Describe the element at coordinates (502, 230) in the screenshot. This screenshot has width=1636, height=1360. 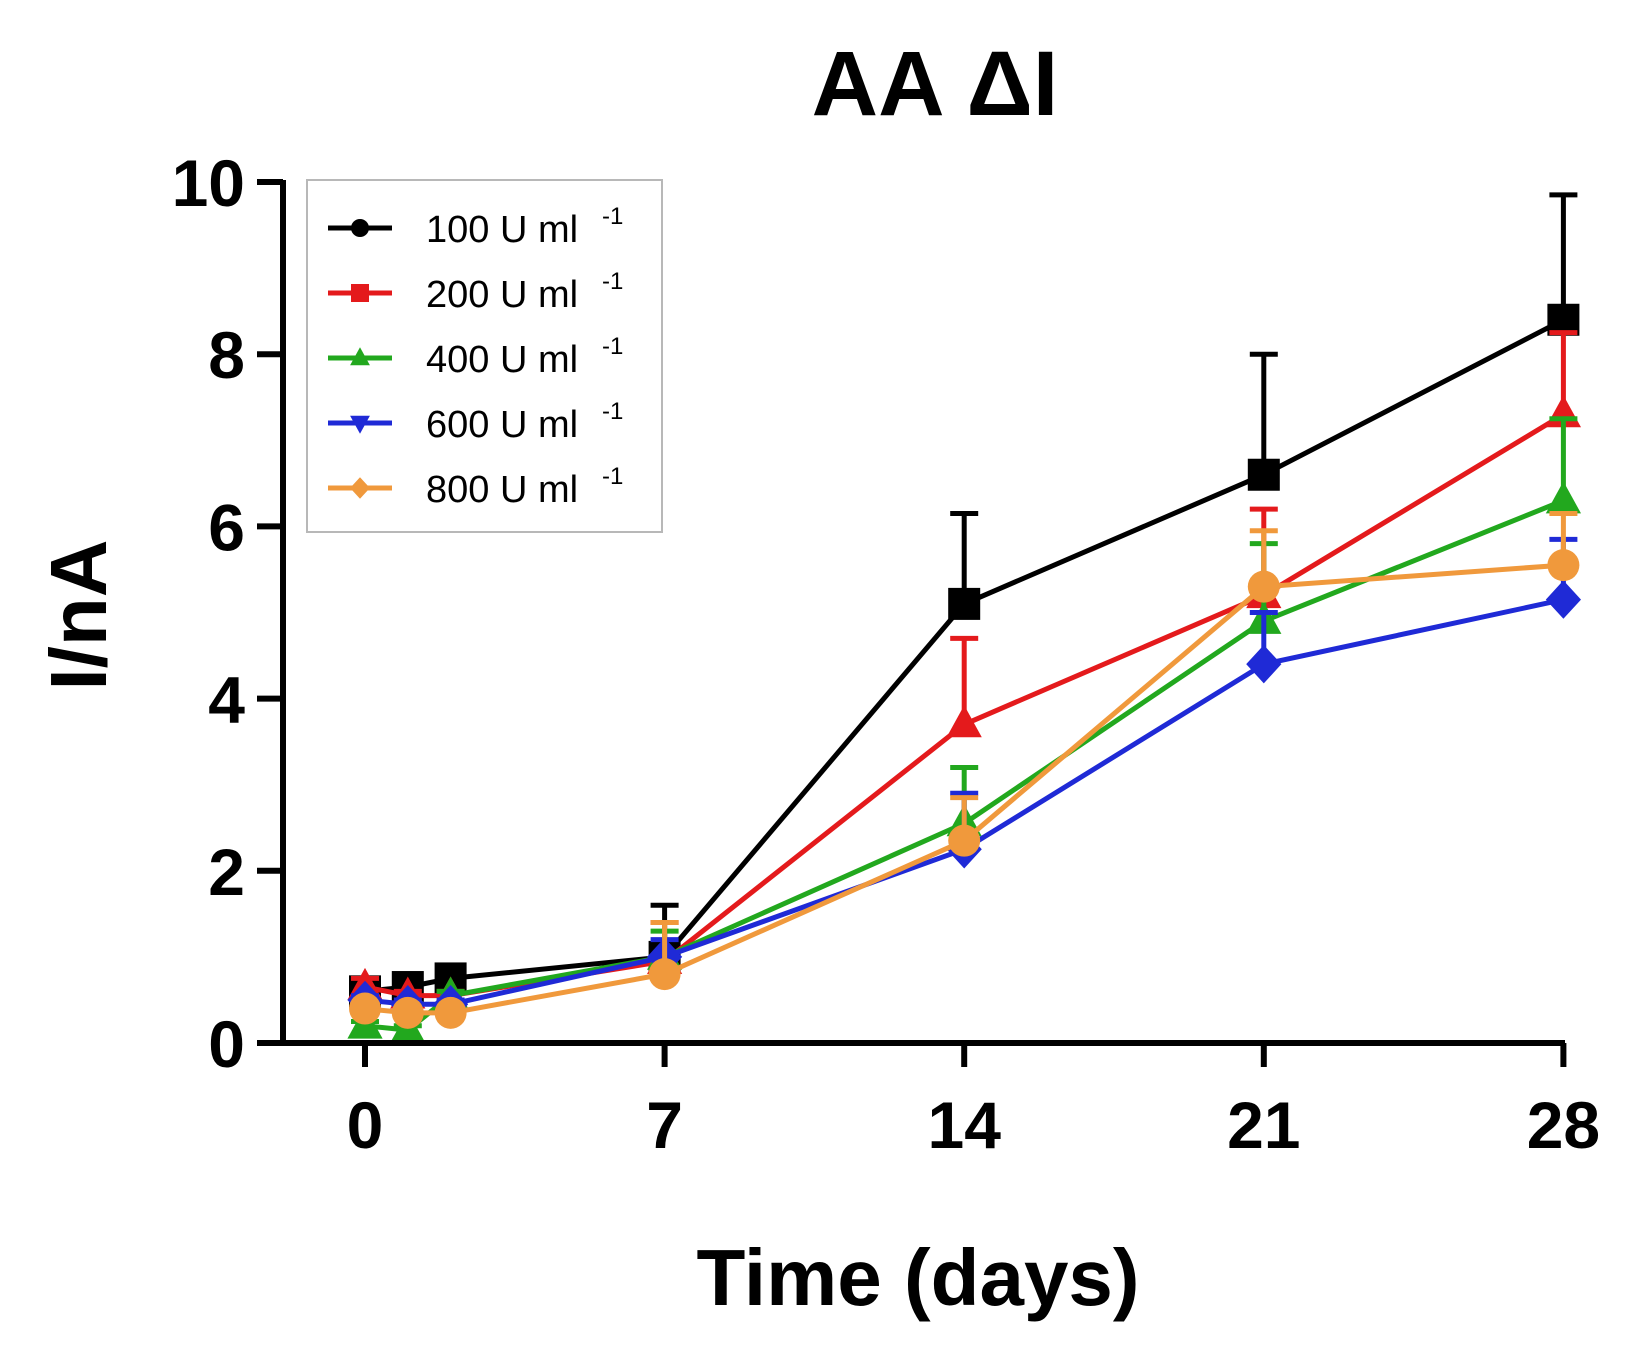
I see `legend-label: 100 U ml` at that location.